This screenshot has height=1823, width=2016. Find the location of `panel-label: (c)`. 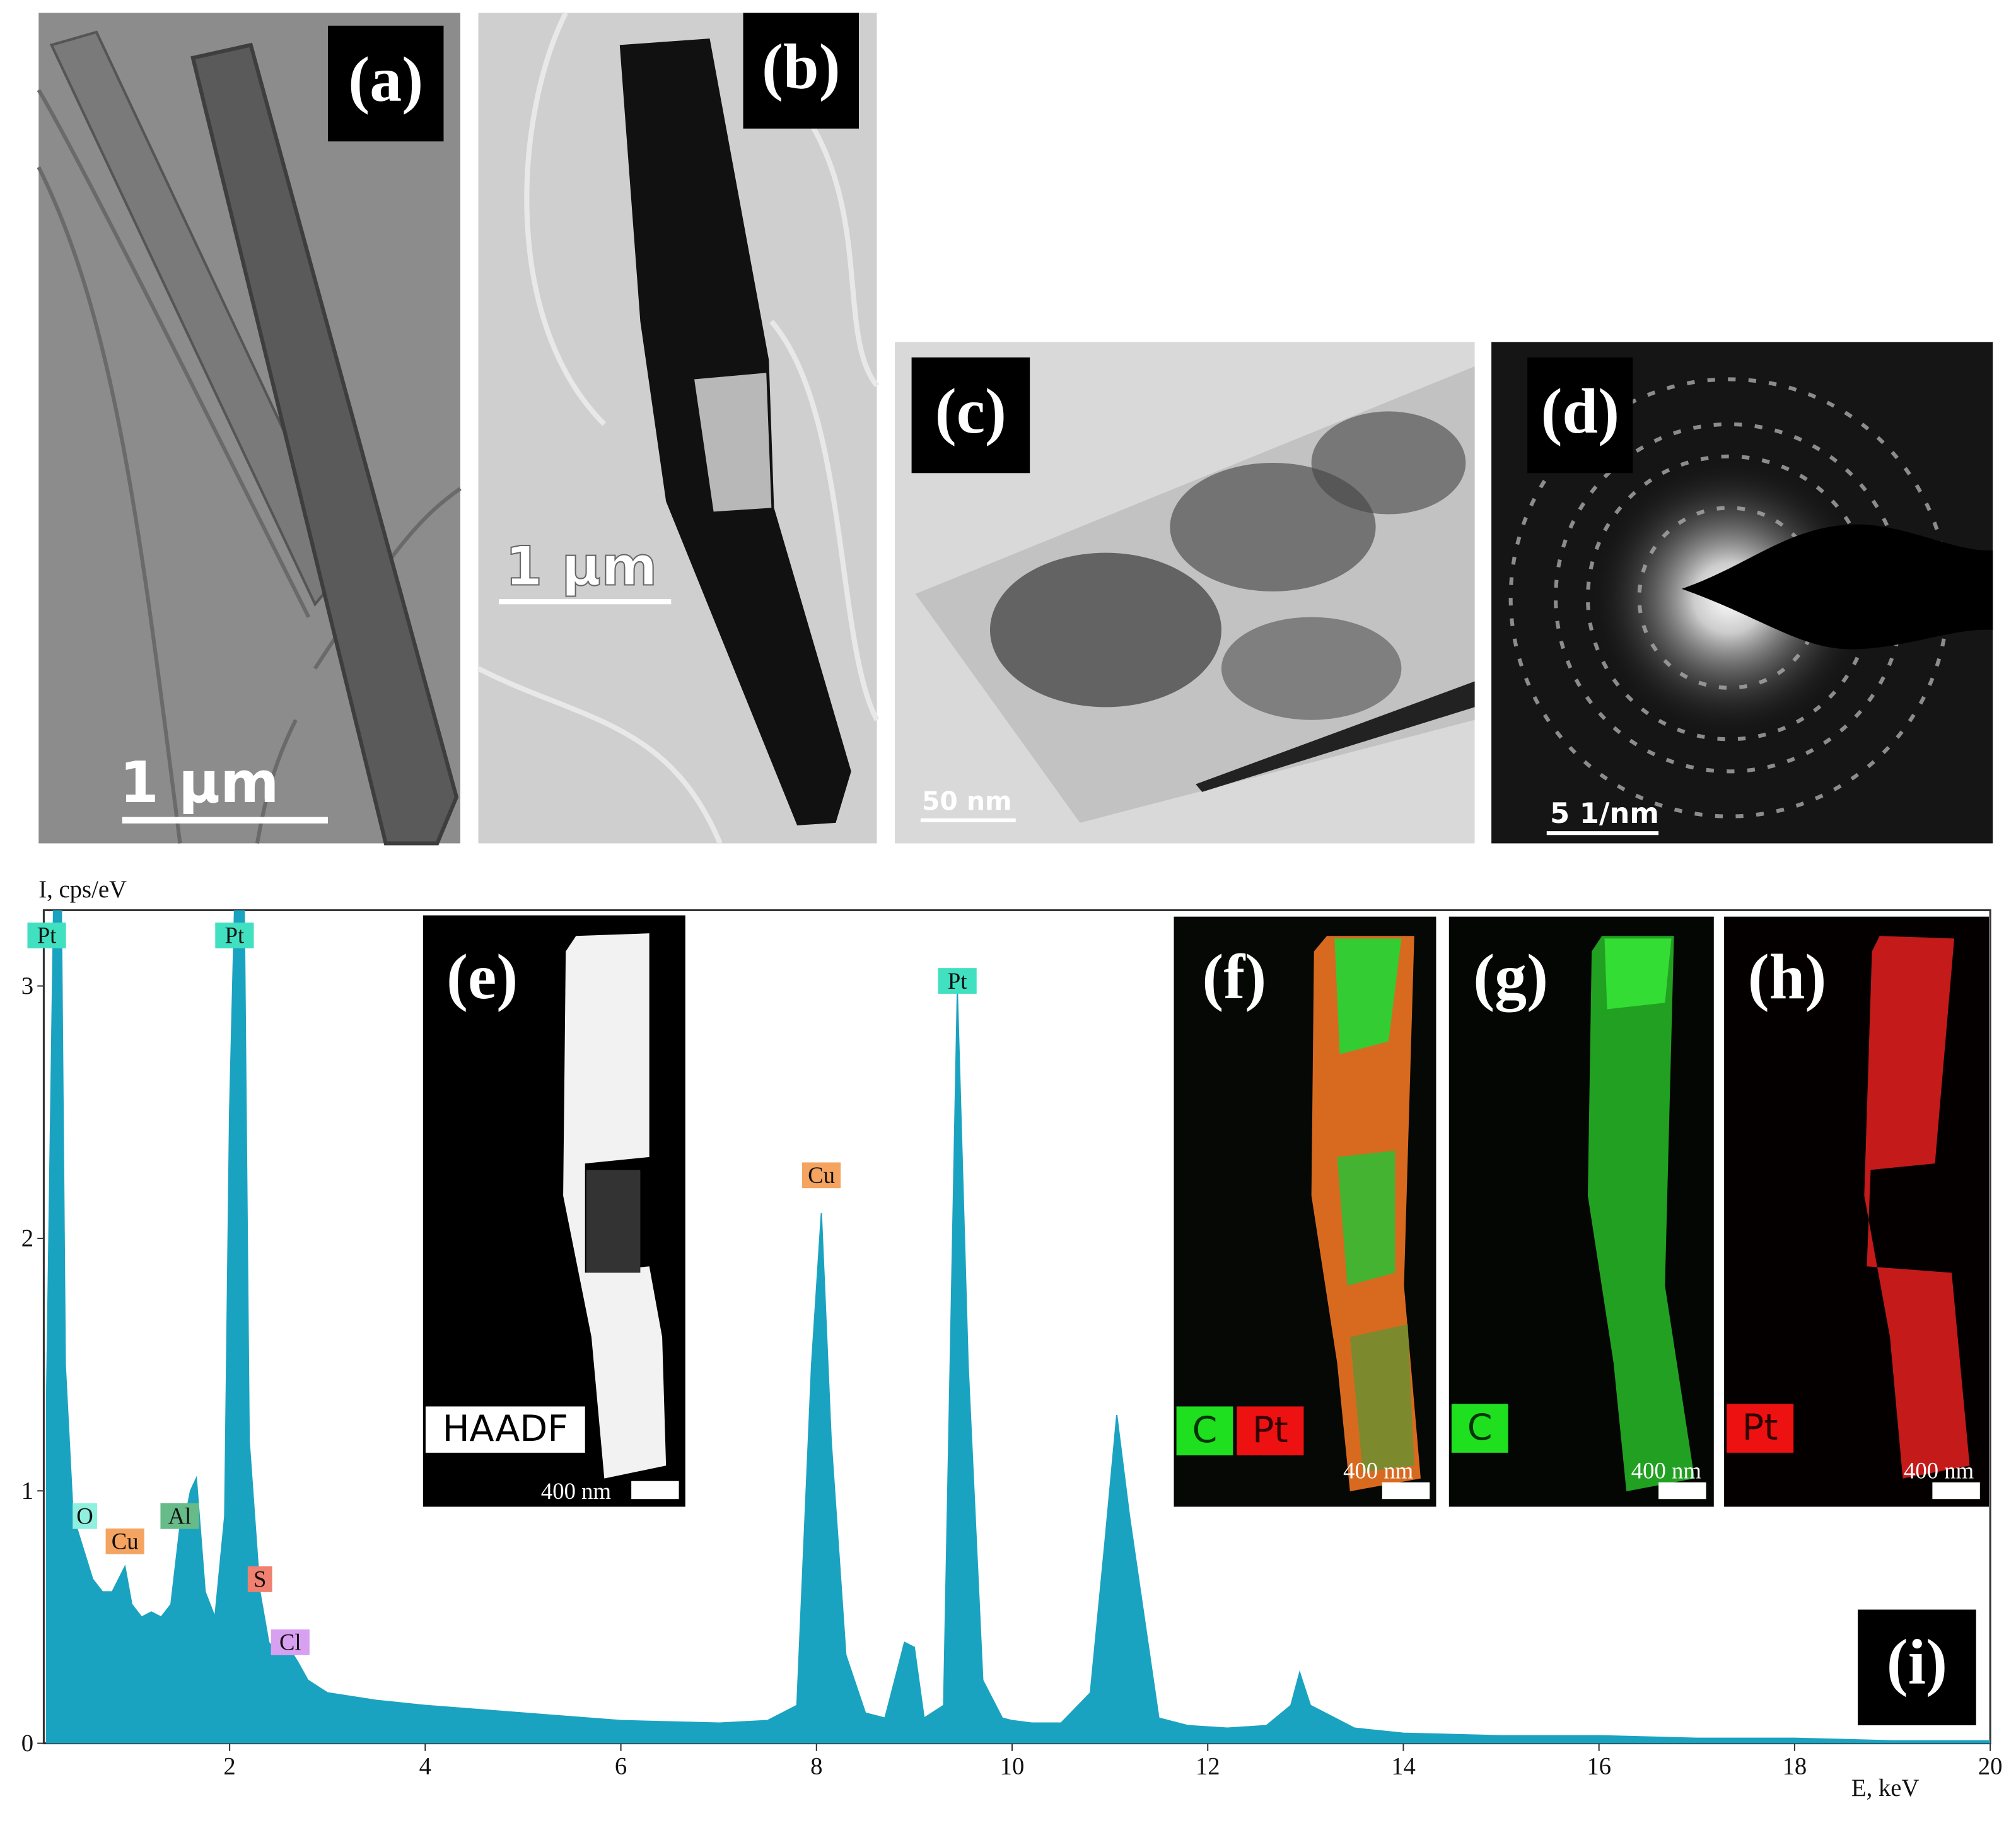

panel-label: (c) is located at coordinates (970, 411).